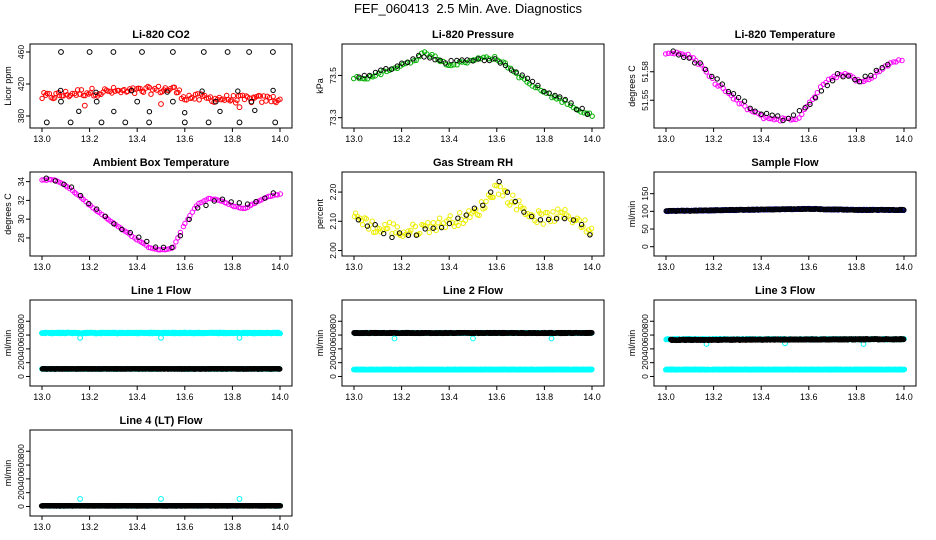 This screenshot has width=936, height=540. What do you see at coordinates (21, 200) in the screenshot?
I see `y-tick-label: 32` at bounding box center [21, 200].